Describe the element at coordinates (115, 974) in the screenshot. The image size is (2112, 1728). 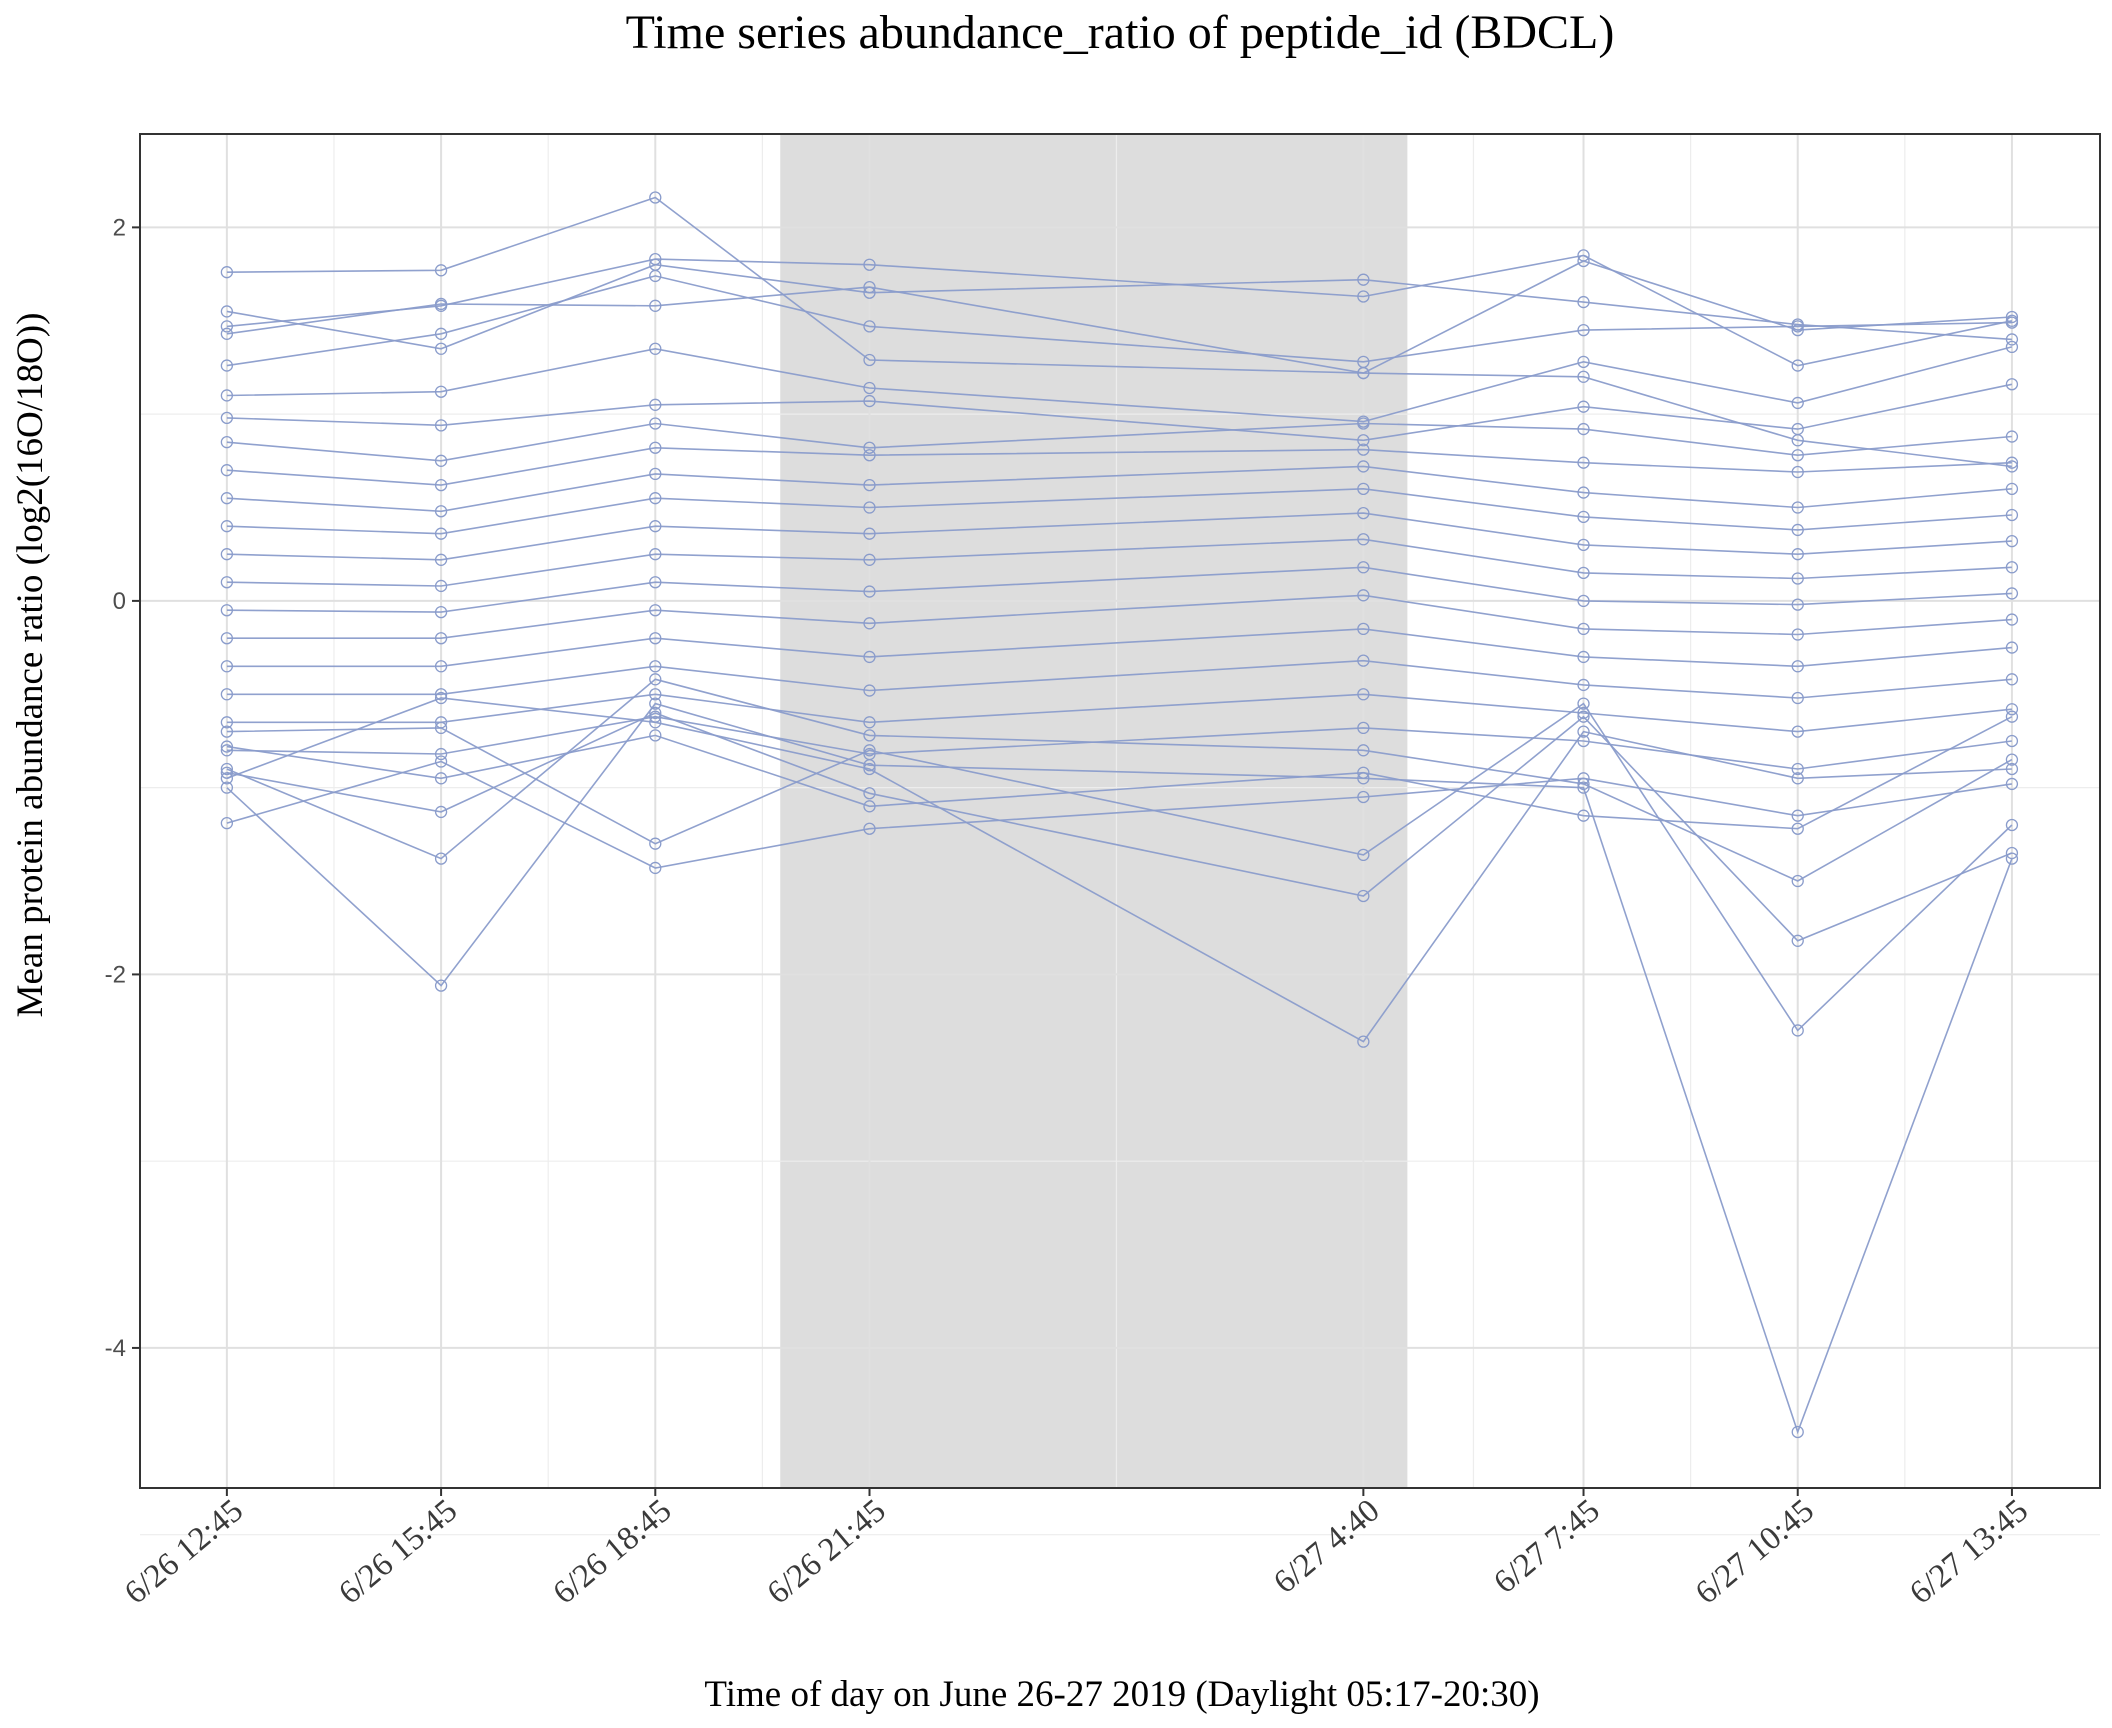
I see `y-tick-label: -2` at that location.